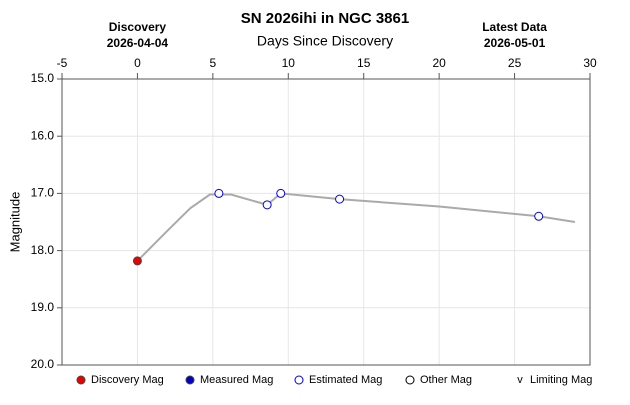 The height and width of the screenshot is (405, 630). I want to click on x-tick-label: 25, so click(515, 63).